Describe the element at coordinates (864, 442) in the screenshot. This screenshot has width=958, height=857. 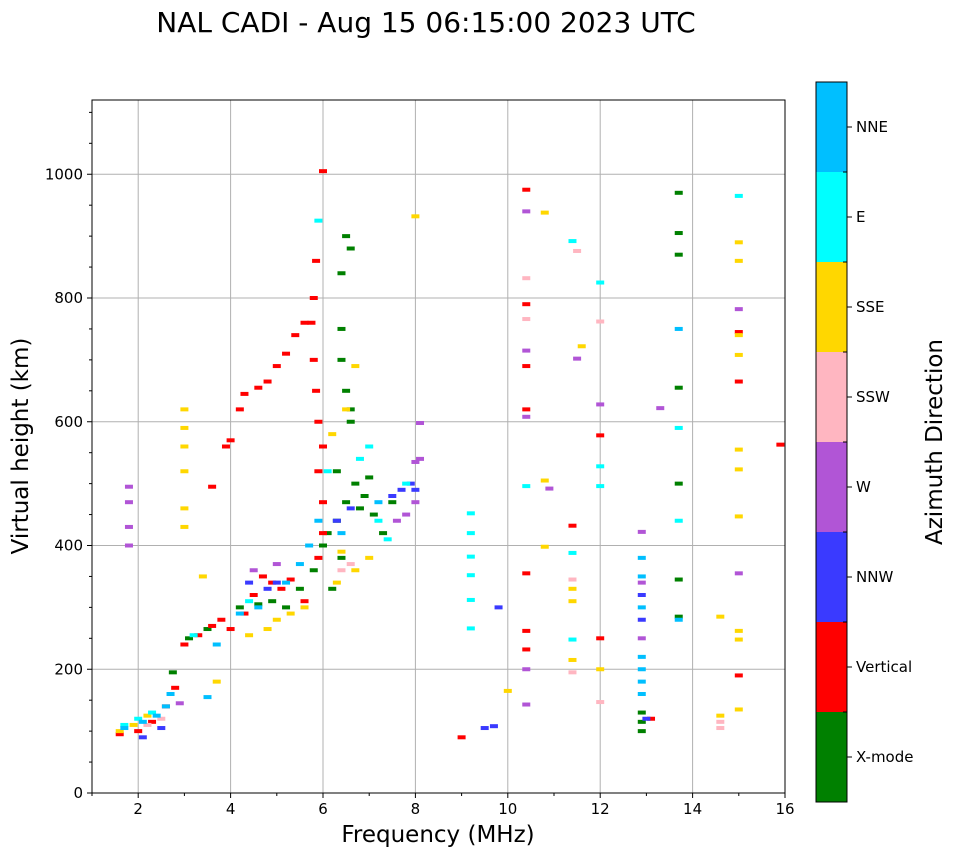
I see `colorbar: X-mode Vertical NNW W SSW SSE E NNE` at that location.